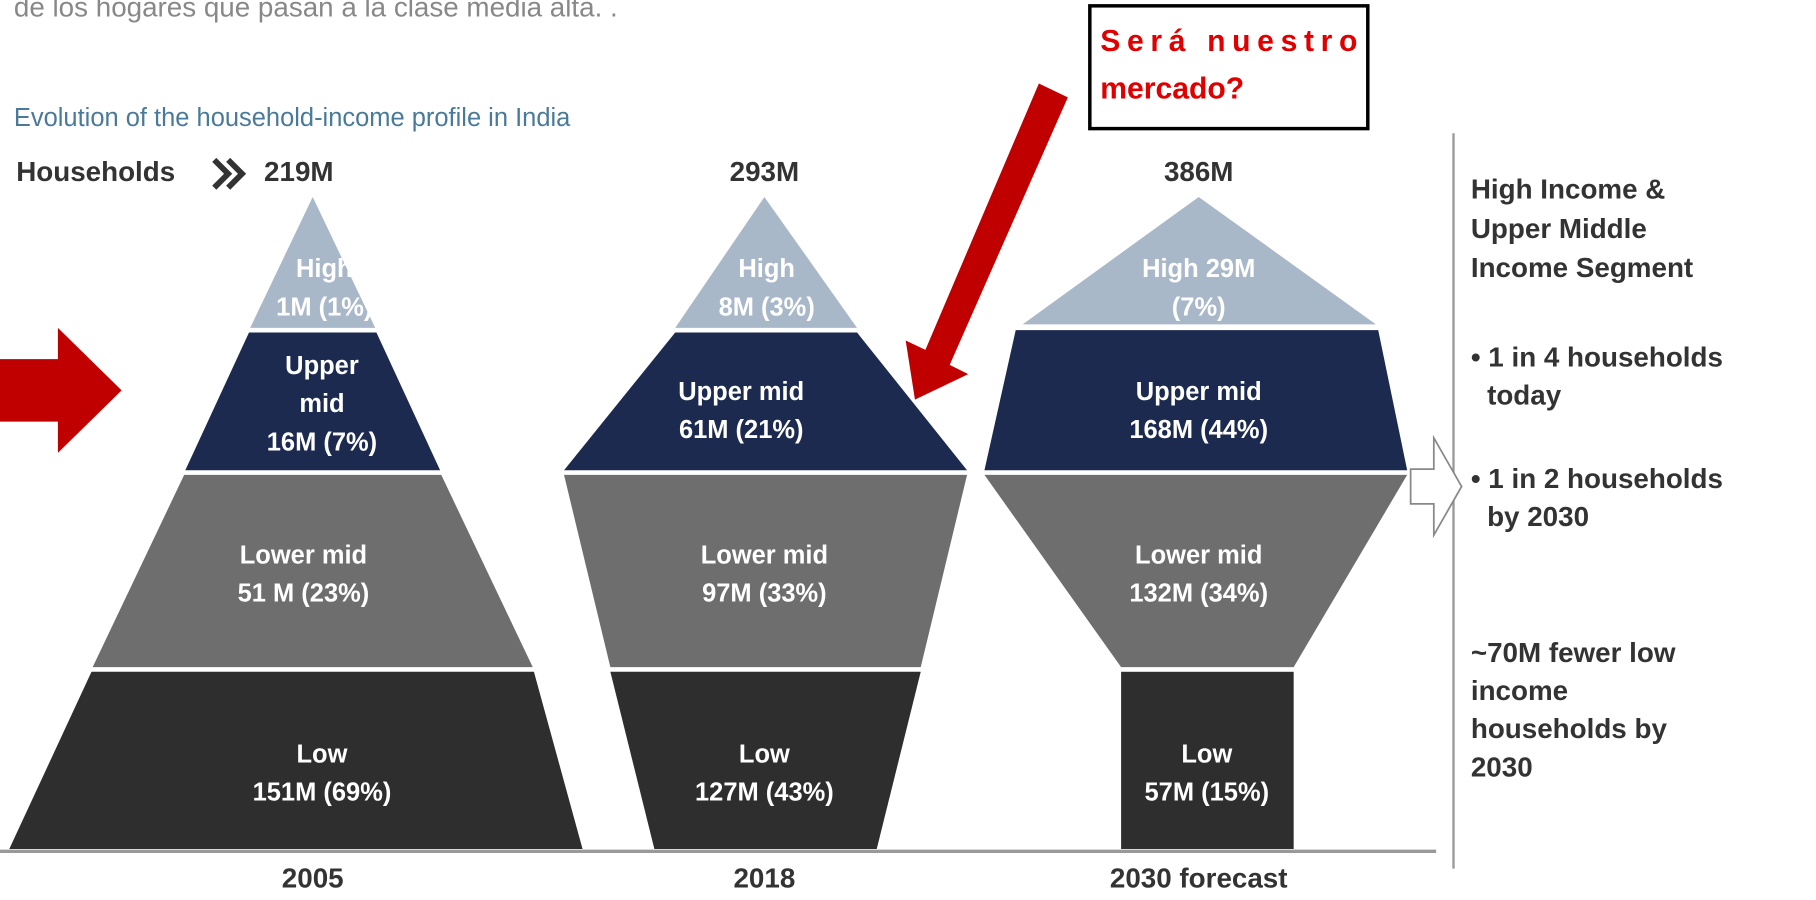 The height and width of the screenshot is (900, 1816). Describe the element at coordinates (1502, 766) in the screenshot. I see `panel-text: 2030` at that location.